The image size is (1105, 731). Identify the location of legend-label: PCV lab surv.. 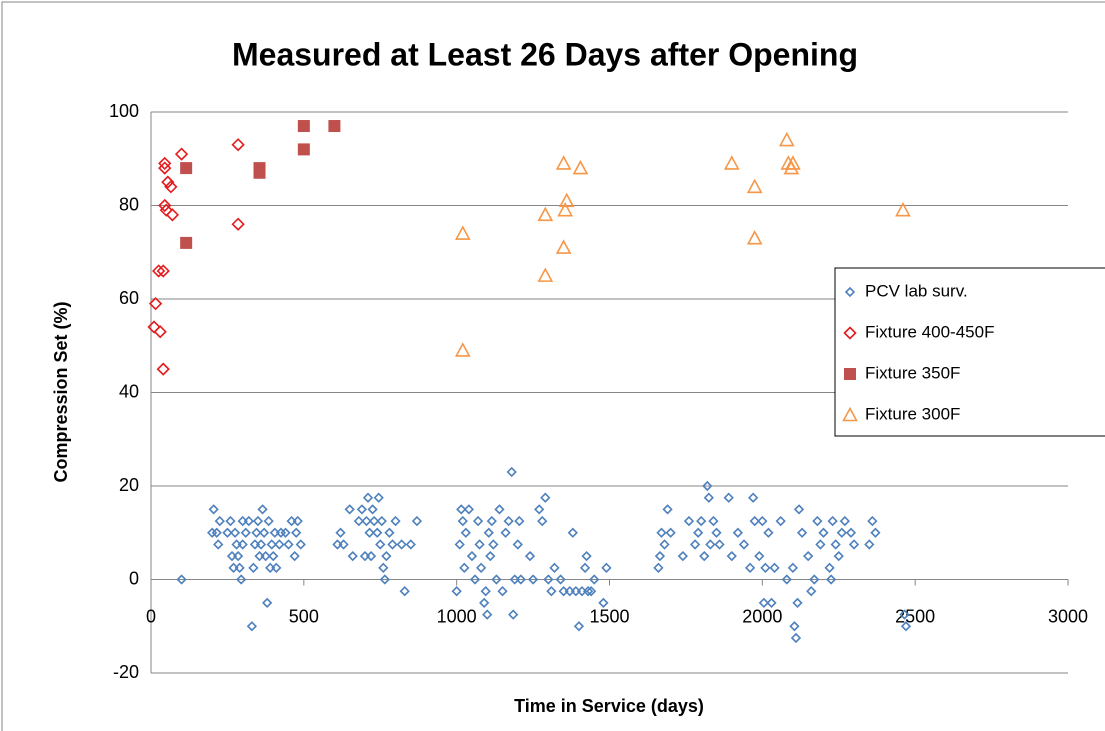
(916, 290).